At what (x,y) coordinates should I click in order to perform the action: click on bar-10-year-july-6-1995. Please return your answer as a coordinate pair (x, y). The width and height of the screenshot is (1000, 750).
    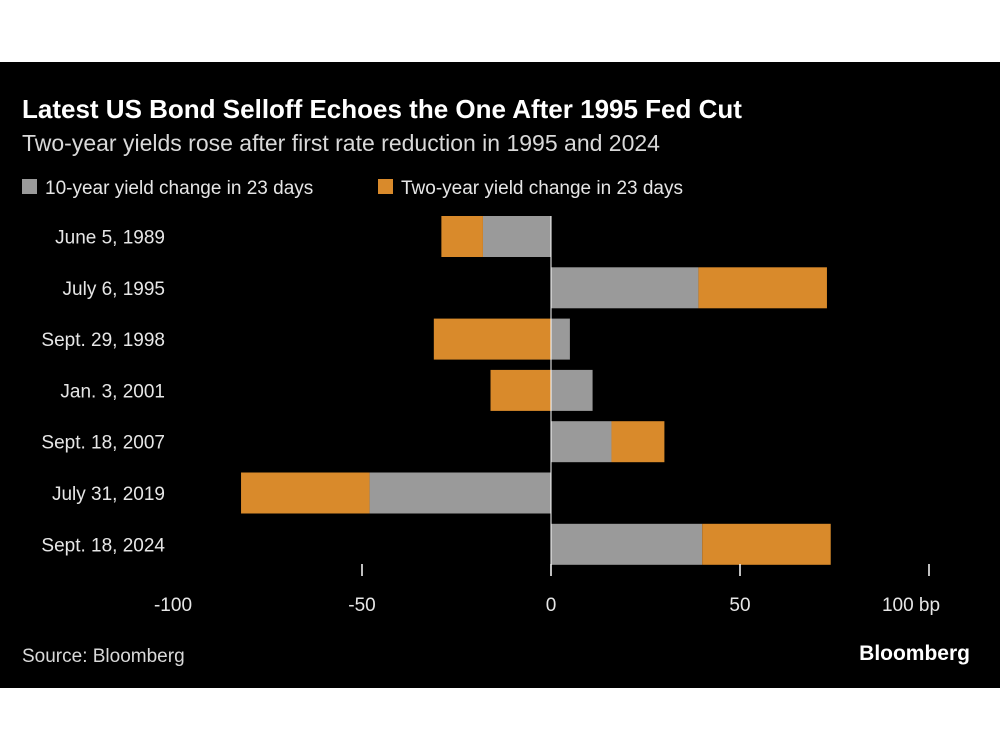
    Looking at the image, I should click on (625, 288).